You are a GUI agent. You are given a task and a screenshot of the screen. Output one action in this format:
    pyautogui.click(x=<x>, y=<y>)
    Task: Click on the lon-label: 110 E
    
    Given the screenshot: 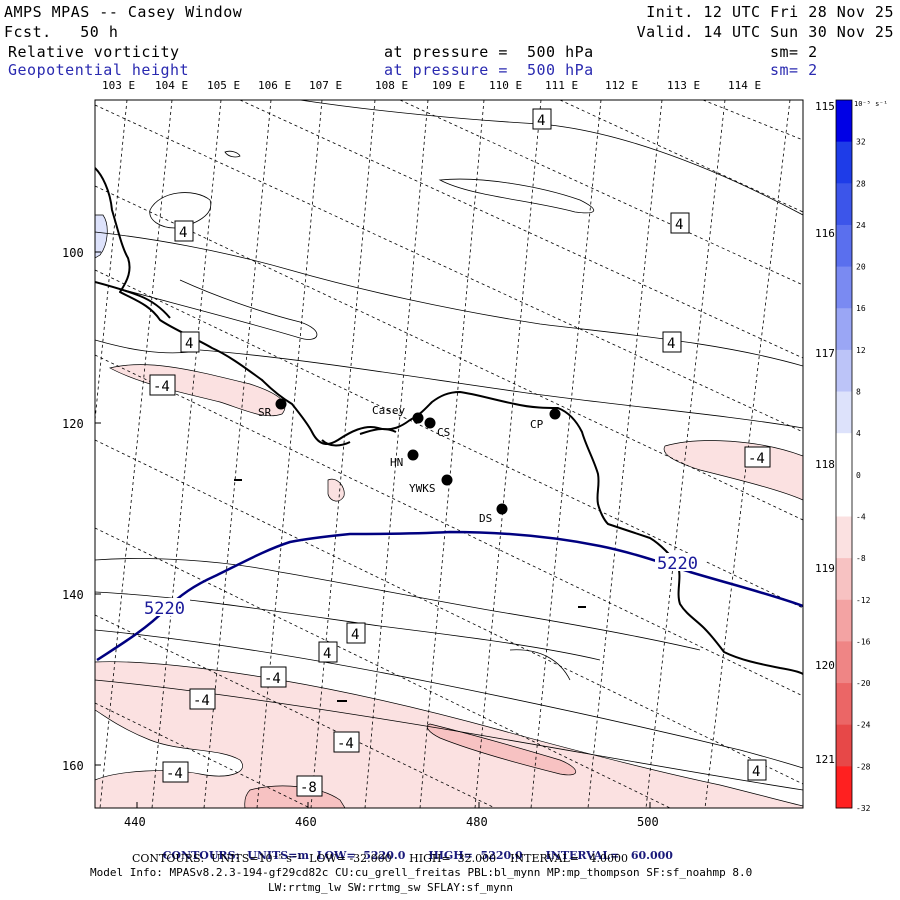 What is the action you would take?
    pyautogui.click(x=506, y=85)
    